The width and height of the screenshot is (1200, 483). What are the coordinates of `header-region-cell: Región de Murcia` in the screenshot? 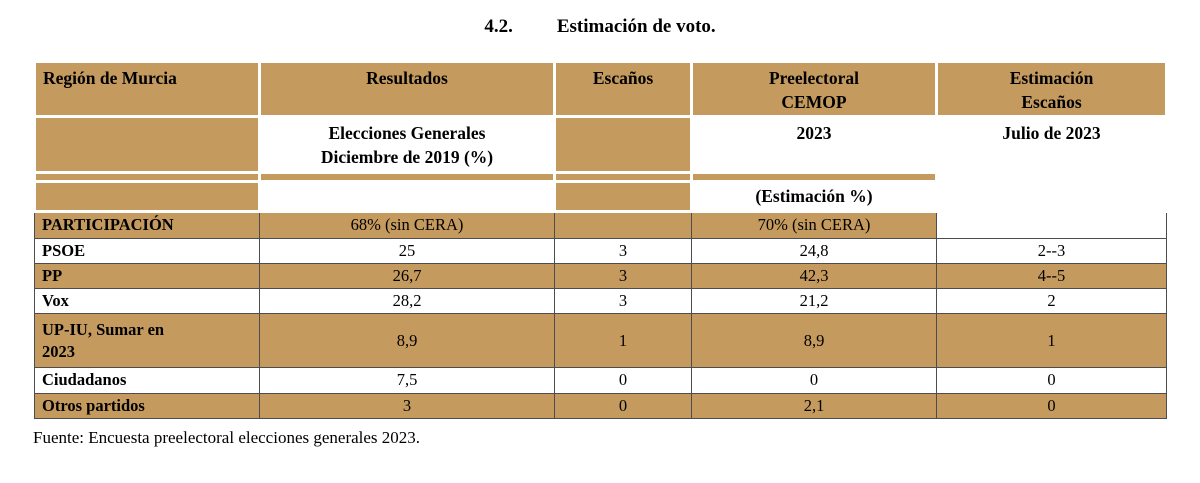 It's located at (147, 89).